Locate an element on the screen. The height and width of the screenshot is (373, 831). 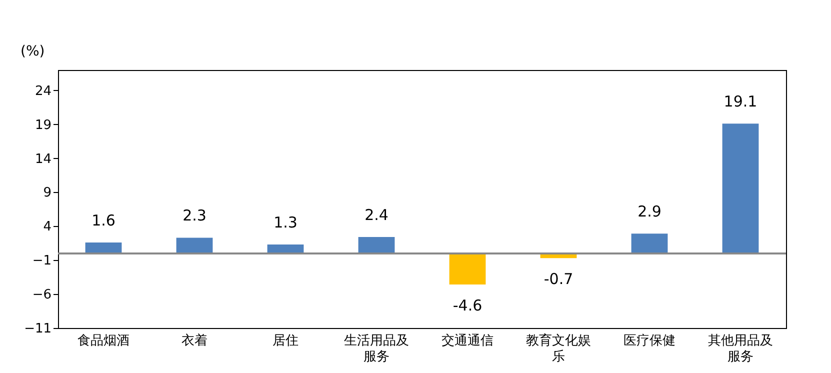
y-tick-label: −6 is located at coordinates (42, 295).